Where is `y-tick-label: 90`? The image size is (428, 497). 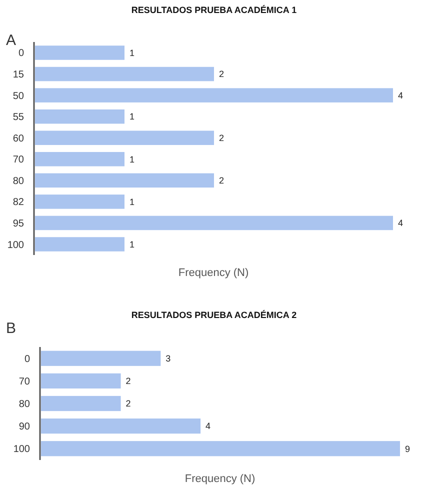
y-tick-label: 90 is located at coordinates (24, 427).